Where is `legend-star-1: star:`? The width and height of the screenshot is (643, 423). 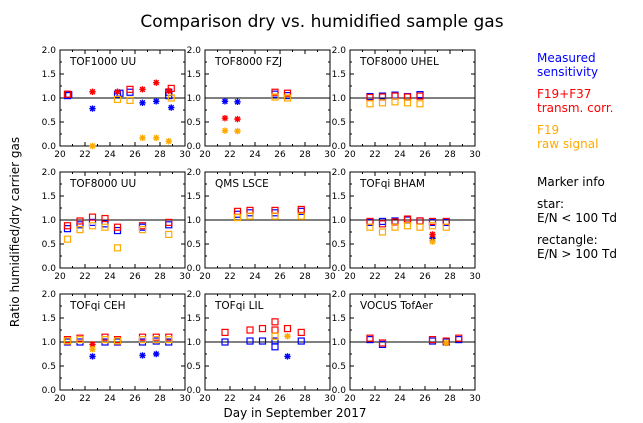
legend-star-1: star: is located at coordinates (550, 204).